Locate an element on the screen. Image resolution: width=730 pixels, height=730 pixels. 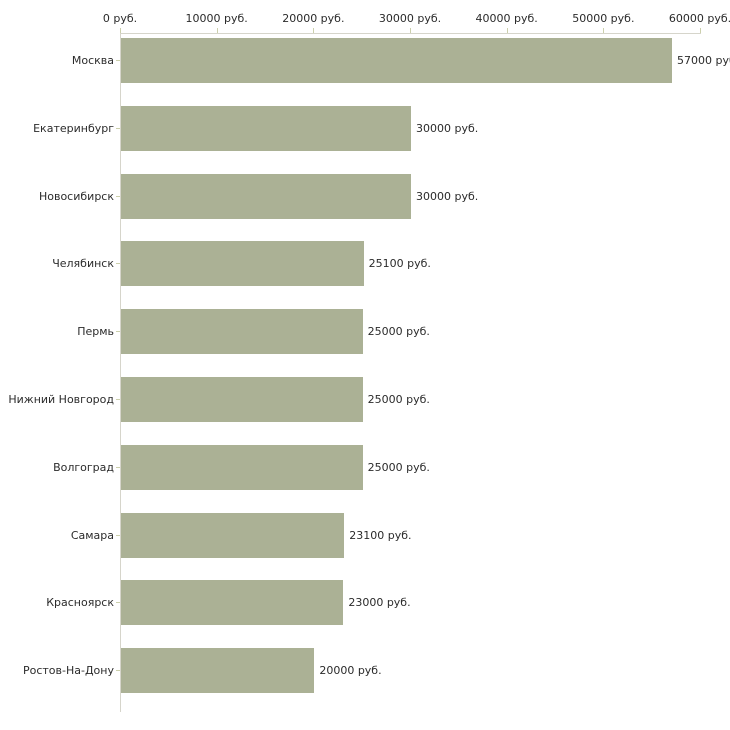
x-axis-tick-label: 60000 руб. is located at coordinates (699, 18).